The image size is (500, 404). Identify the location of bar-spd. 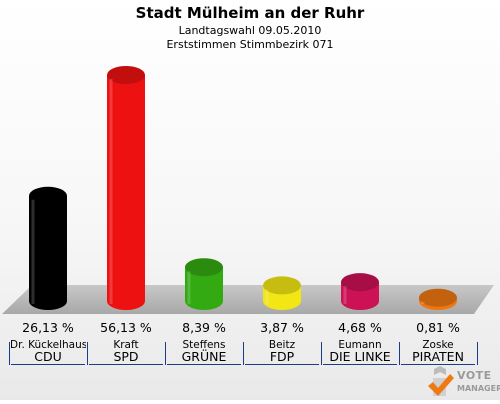
(126, 188).